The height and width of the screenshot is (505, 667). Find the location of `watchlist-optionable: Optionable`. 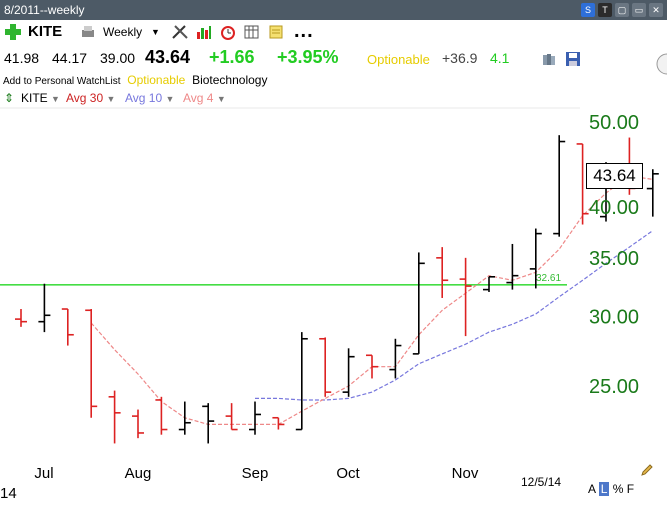

watchlist-optionable: Optionable is located at coordinates (156, 80).